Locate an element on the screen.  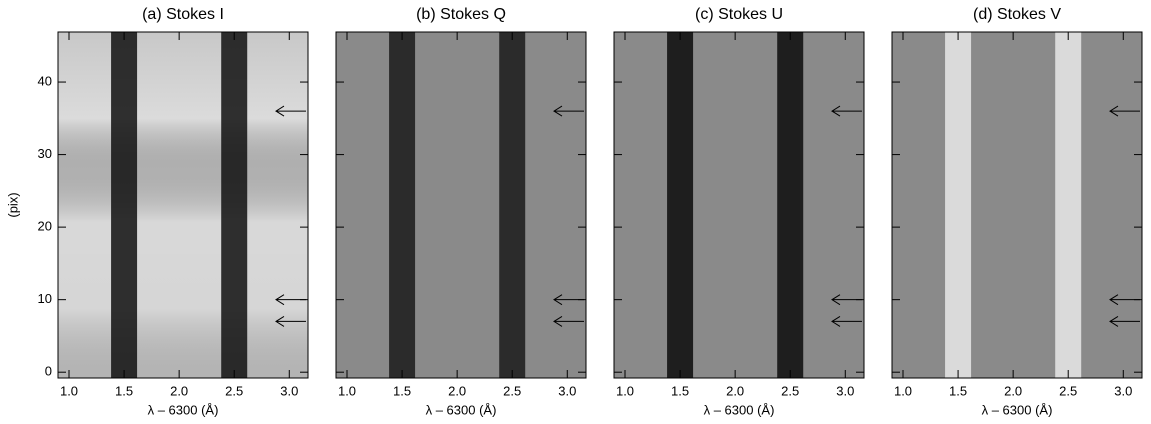
y-axis-label: (pix) is located at coordinates (12, 204).